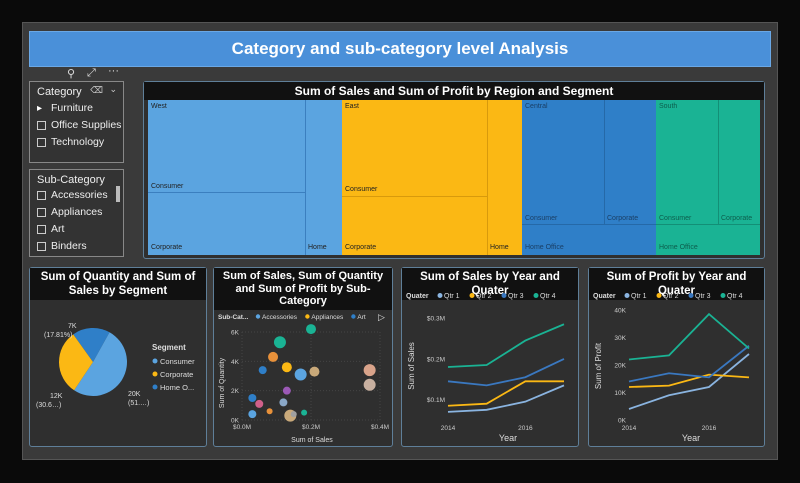 Image resolution: width=800 pixels, height=483 pixels. Describe the element at coordinates (589, 177) in the screenshot. I see `treemap-region-central: Central Consumer Corporate Home Office` at that location.